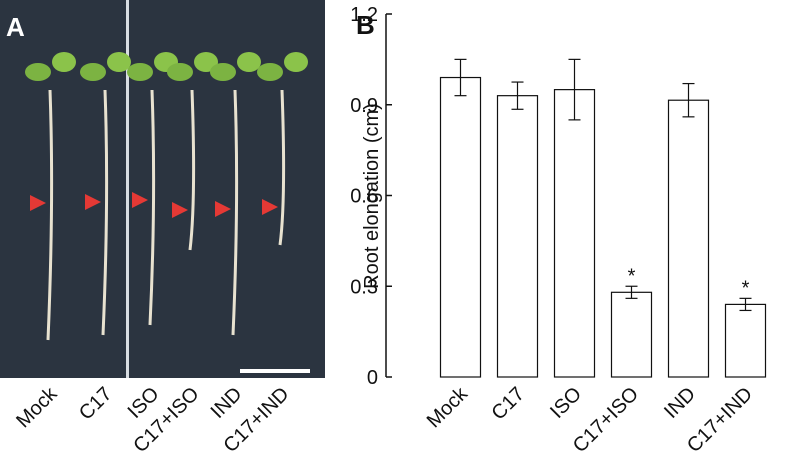 This screenshot has width=789, height=475. I want to click on y-tick-label: 1.2, so click(364, 15).